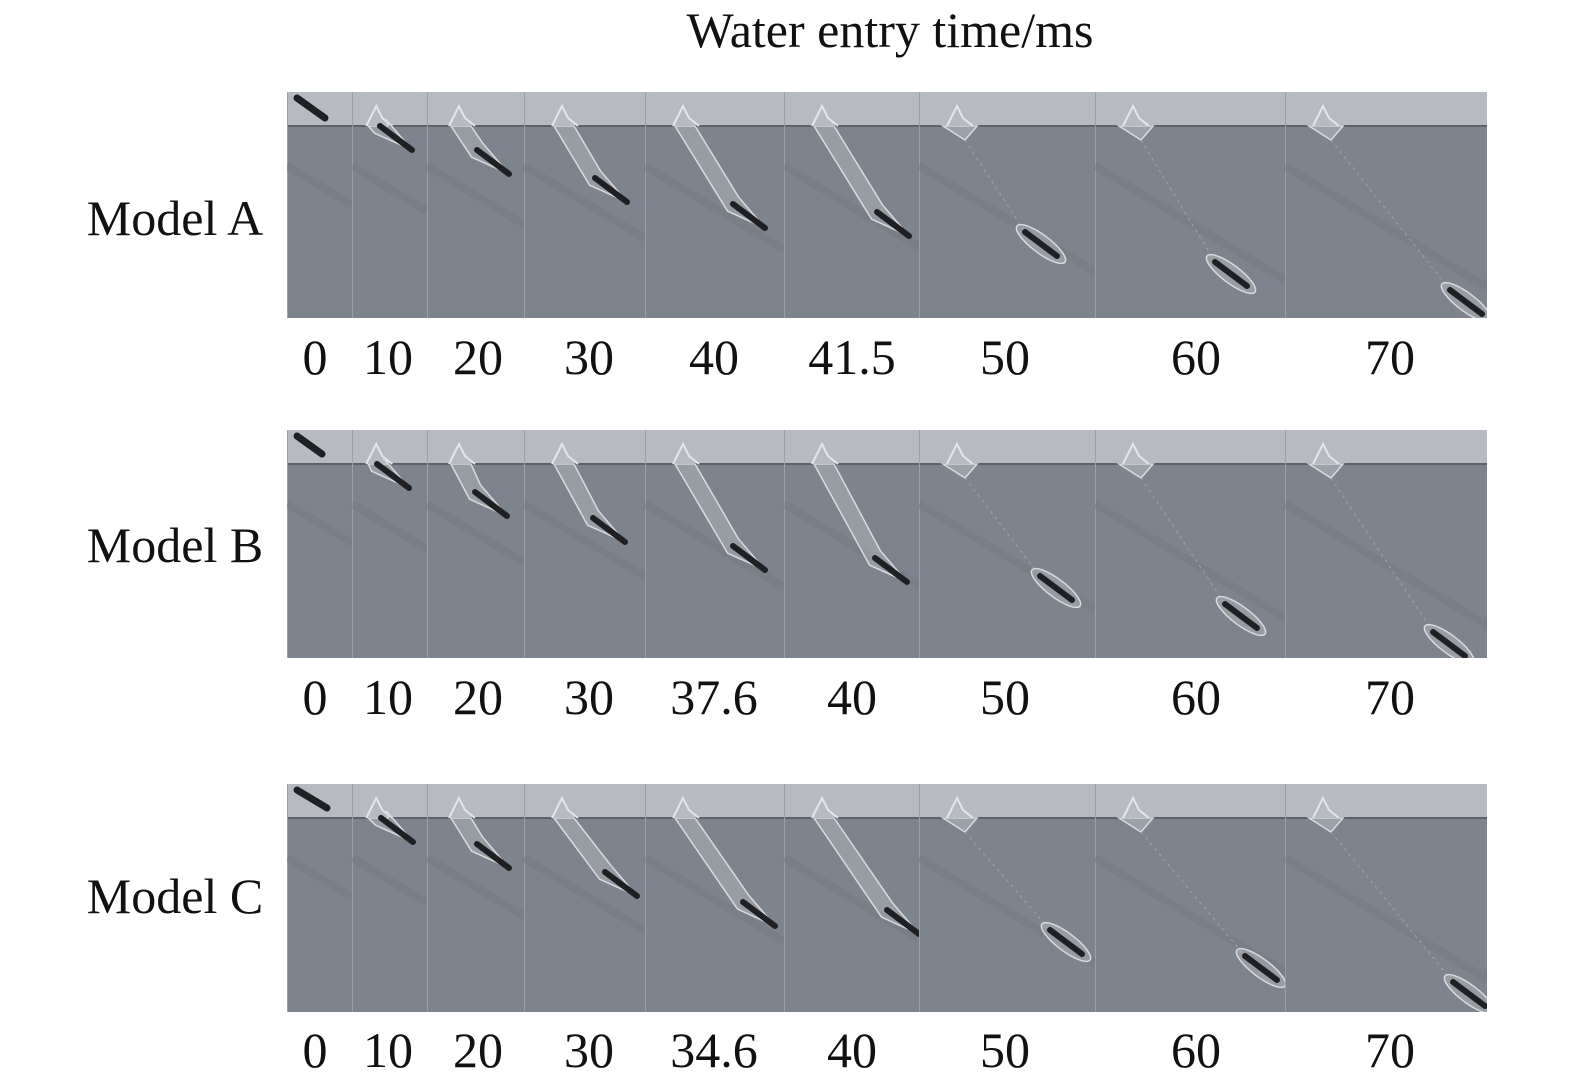  What do you see at coordinates (175, 896) in the screenshot?
I see `row-label-model-c: Model C` at bounding box center [175, 896].